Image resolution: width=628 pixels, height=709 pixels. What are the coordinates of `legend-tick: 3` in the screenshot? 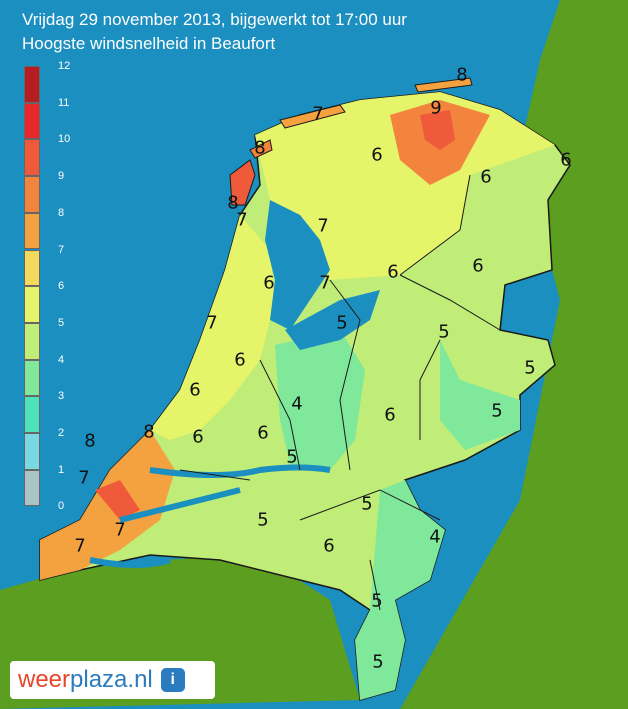 It's located at (61, 396).